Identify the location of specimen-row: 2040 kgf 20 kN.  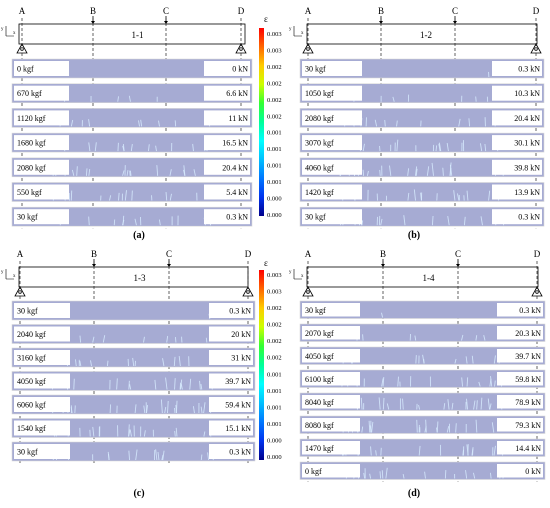
(133, 334).